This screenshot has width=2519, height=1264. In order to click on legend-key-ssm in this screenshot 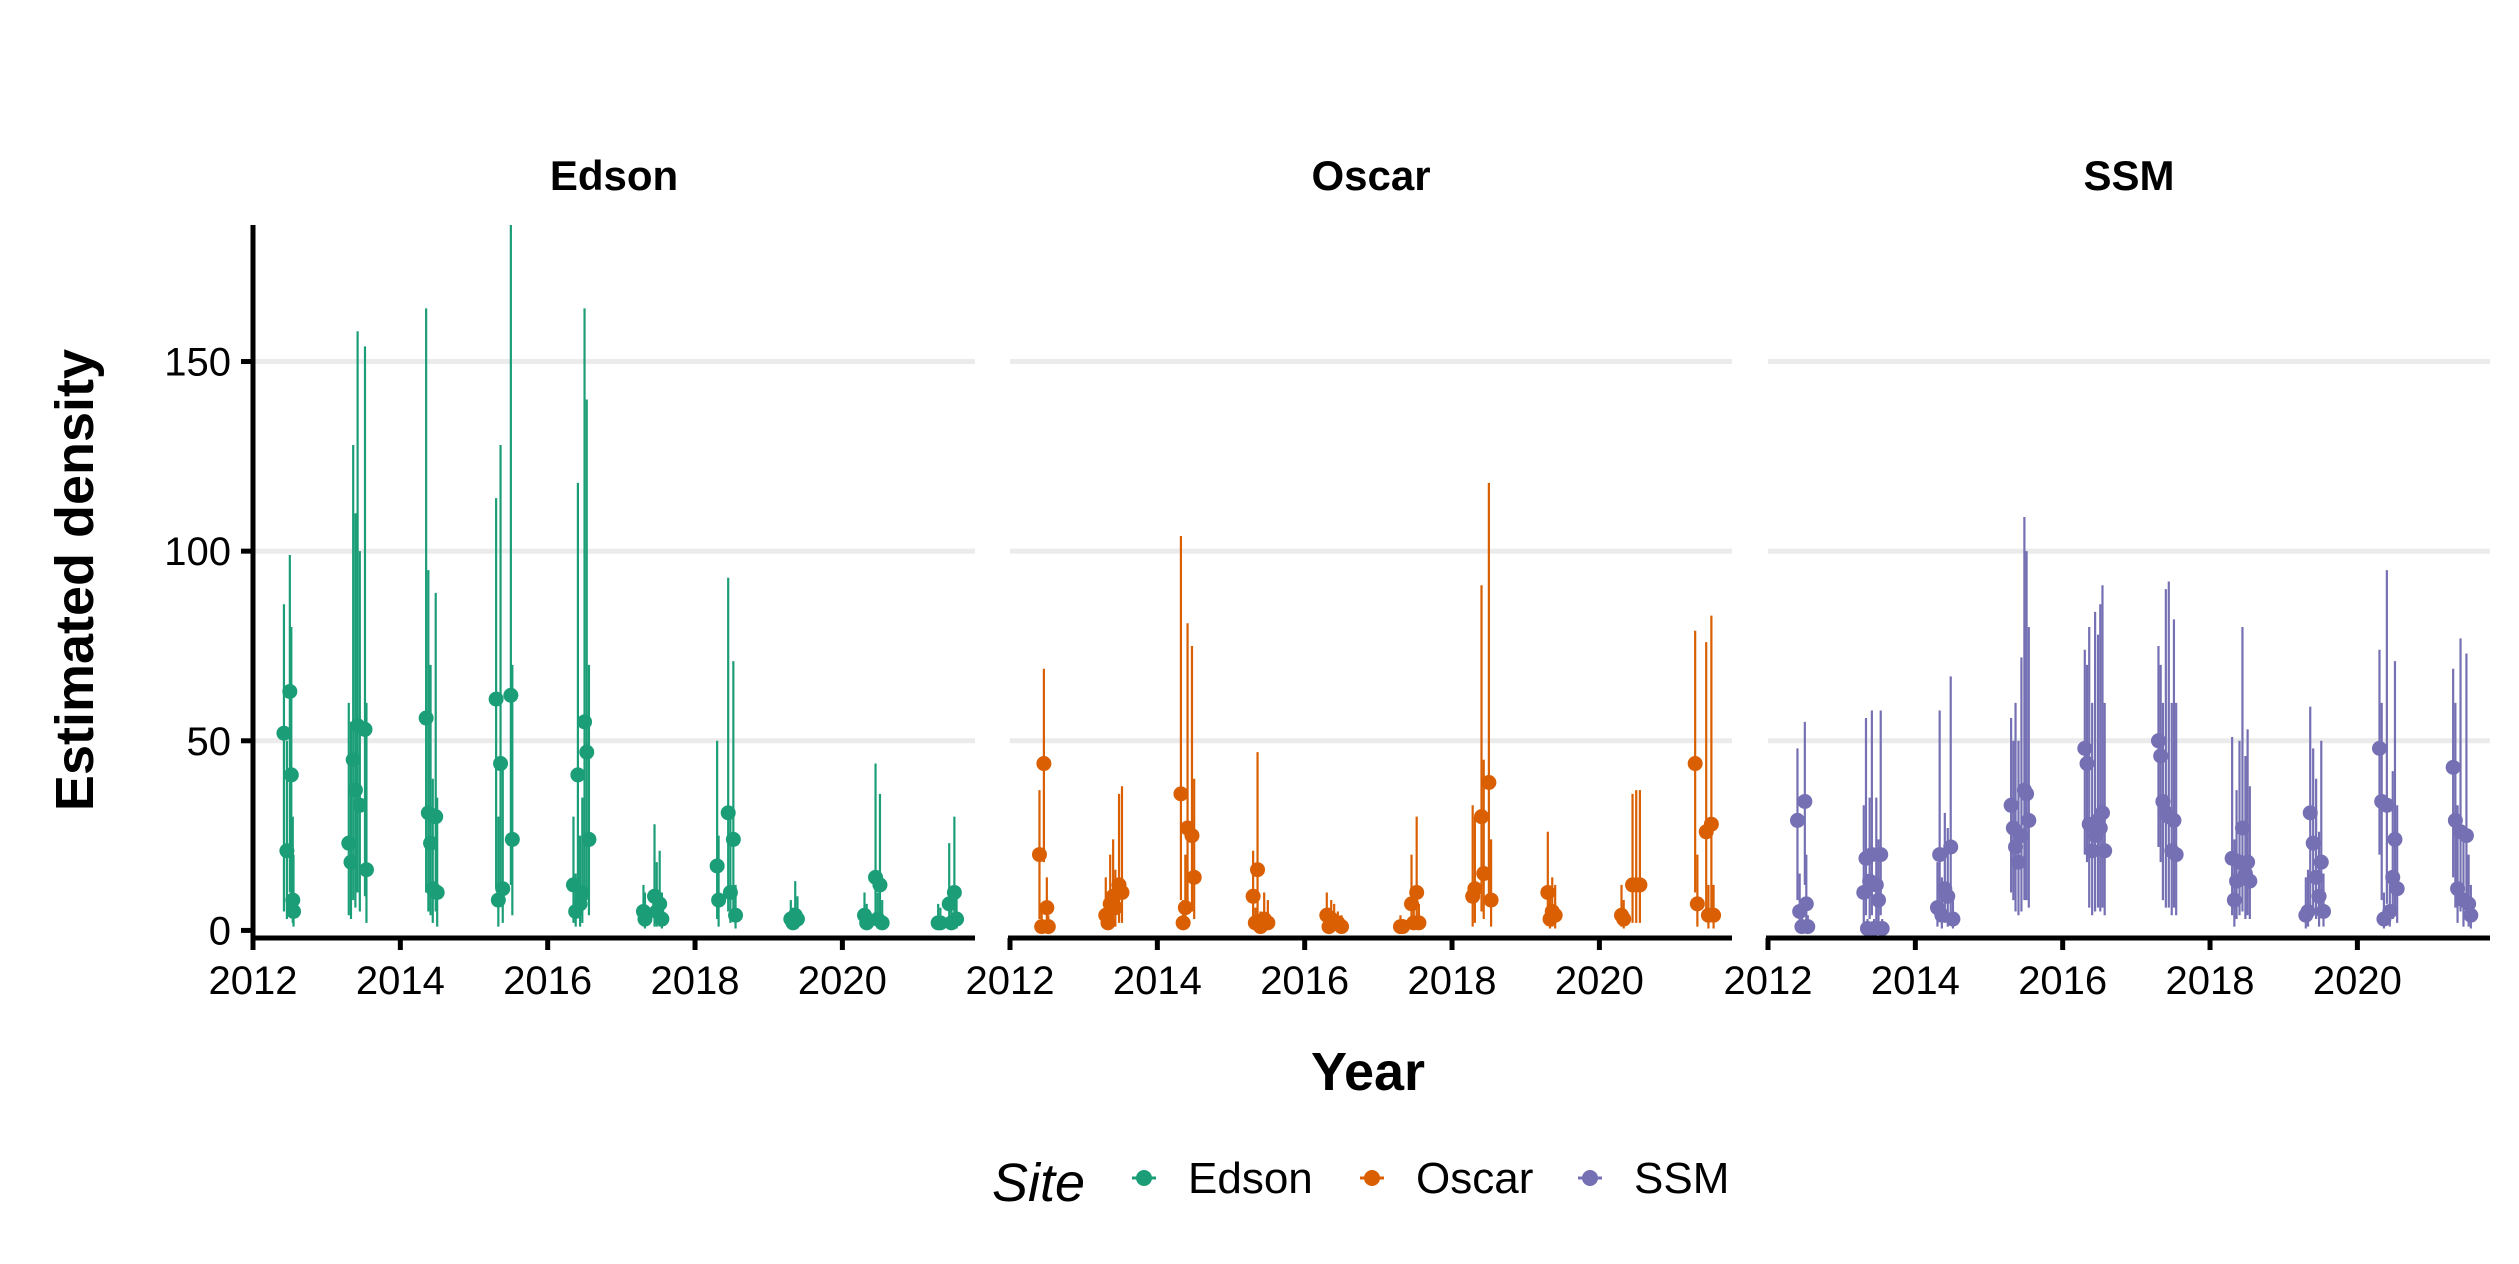, I will do `click(1590, 1178)`.